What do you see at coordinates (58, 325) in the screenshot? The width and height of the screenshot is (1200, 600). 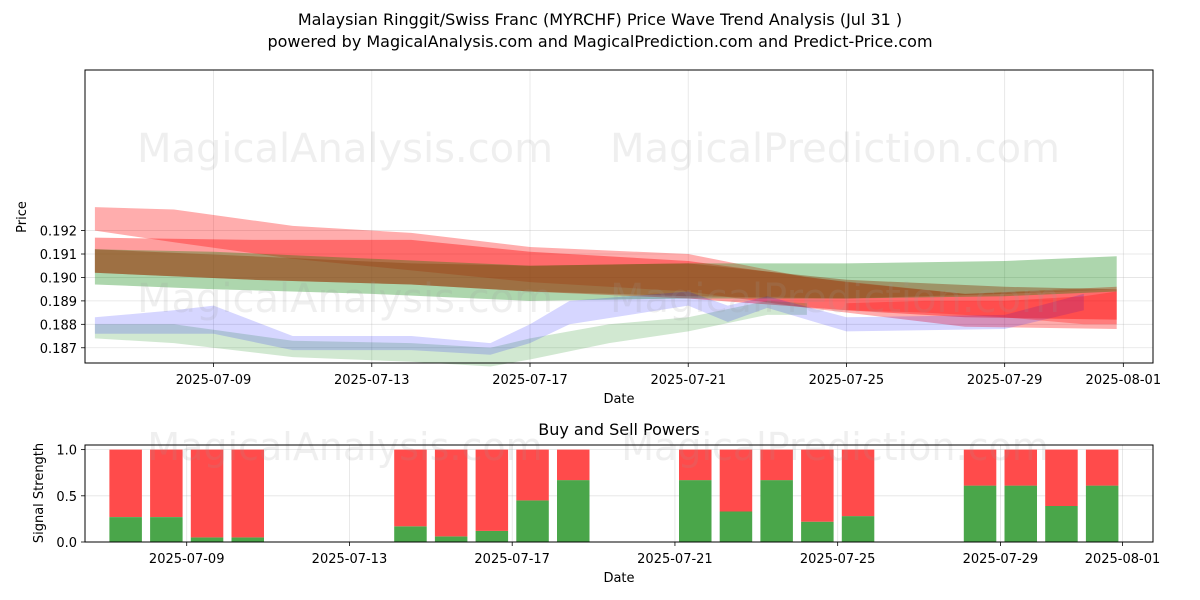 I see `y-tick-label: 0.188` at bounding box center [58, 325].